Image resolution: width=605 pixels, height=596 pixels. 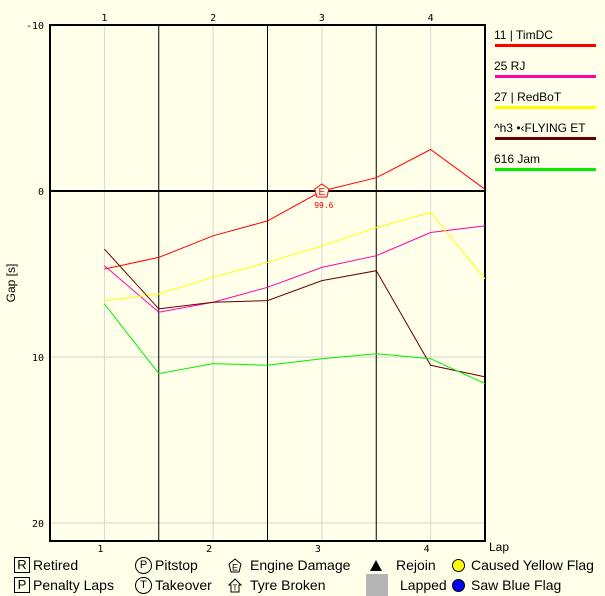 I want to click on pitstop-icon: P, so click(x=143, y=565).